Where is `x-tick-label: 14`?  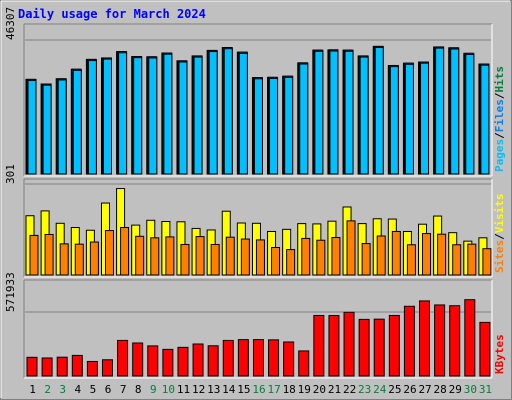 x-tick-label: 14 is located at coordinates (229, 389).